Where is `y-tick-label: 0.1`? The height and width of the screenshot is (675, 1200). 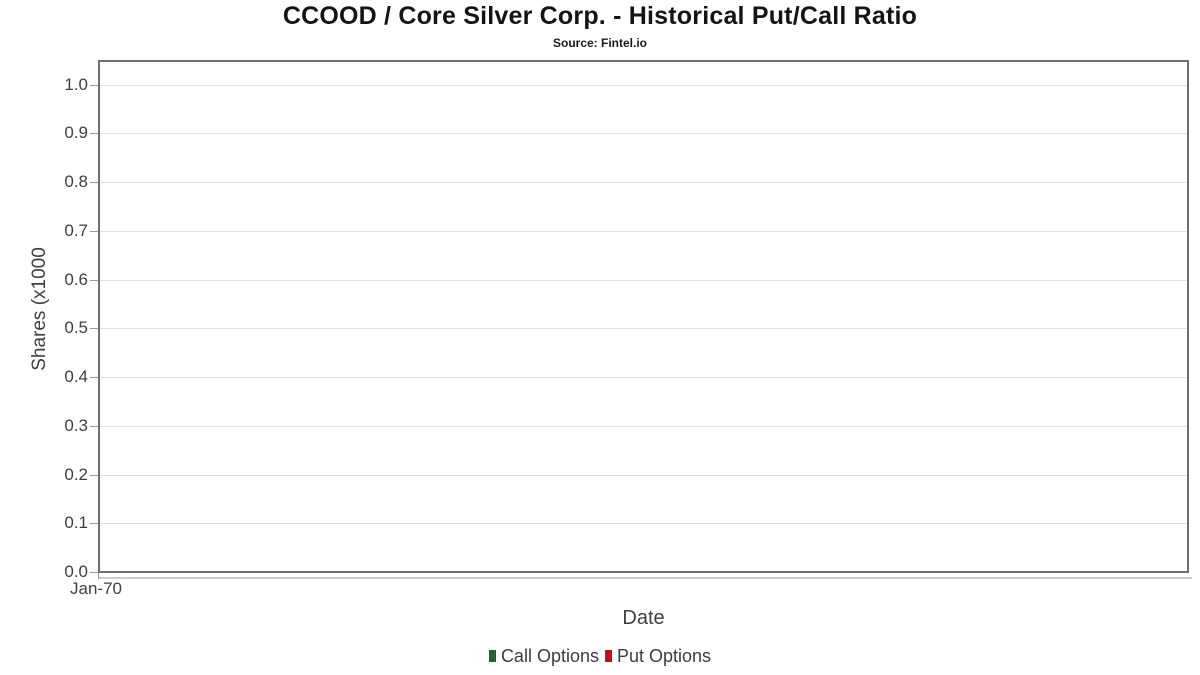 y-tick-label: 0.1 is located at coordinates (76, 522).